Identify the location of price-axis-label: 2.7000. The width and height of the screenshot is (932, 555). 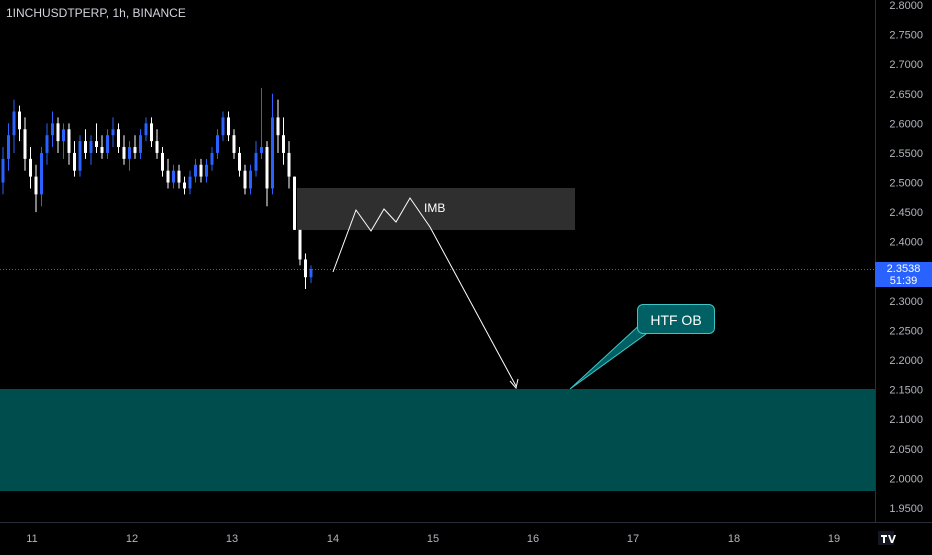
(906, 65).